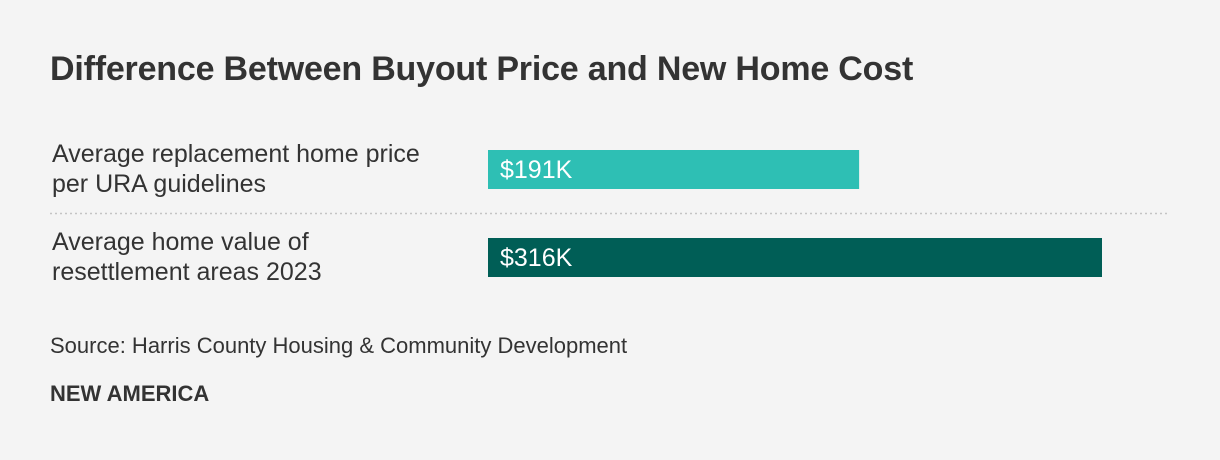  What do you see at coordinates (187, 272) in the screenshot?
I see `category-label: resettlement areas 2023` at bounding box center [187, 272].